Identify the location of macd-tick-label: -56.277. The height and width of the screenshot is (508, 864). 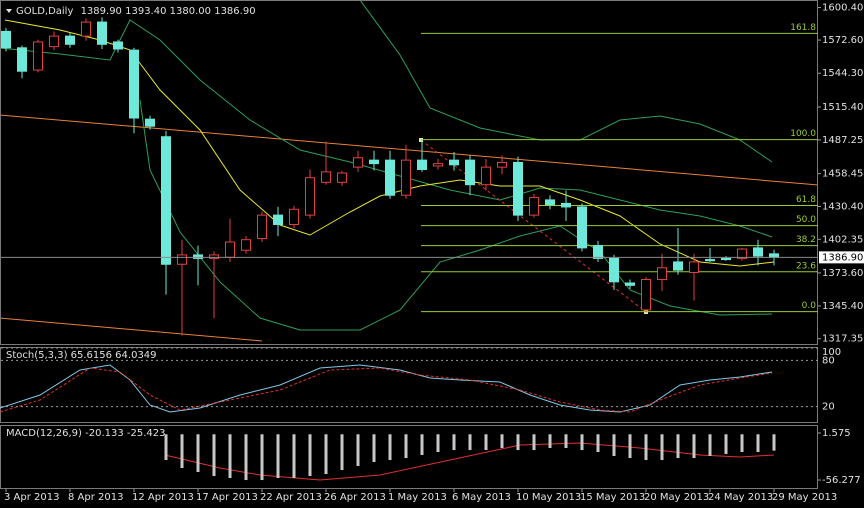
(841, 480).